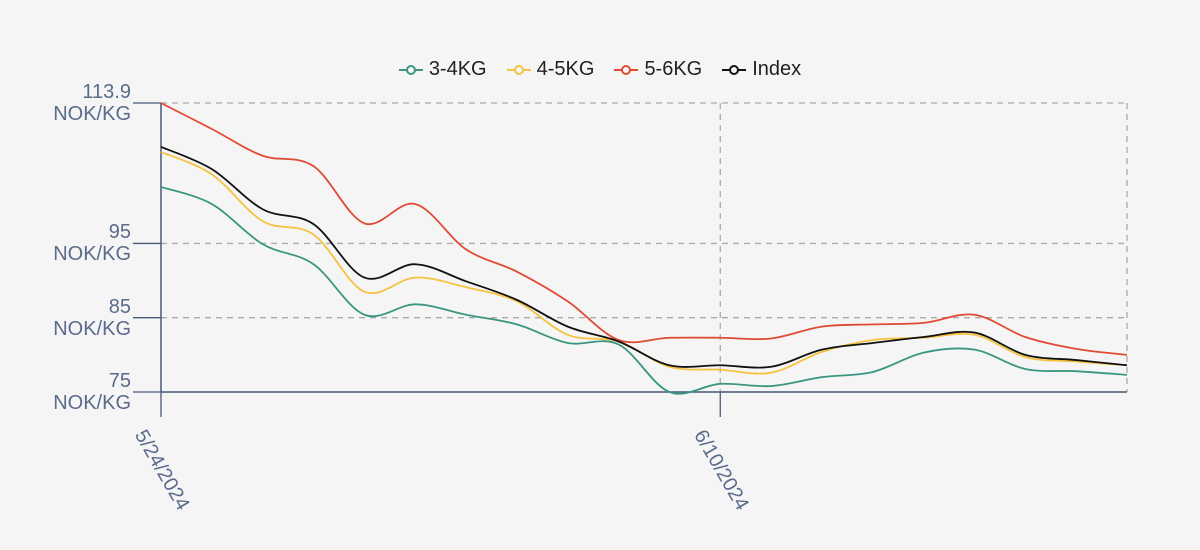 The image size is (1200, 550). Describe the element at coordinates (565, 69) in the screenshot. I see `legend-label: 4-5KG` at that location.